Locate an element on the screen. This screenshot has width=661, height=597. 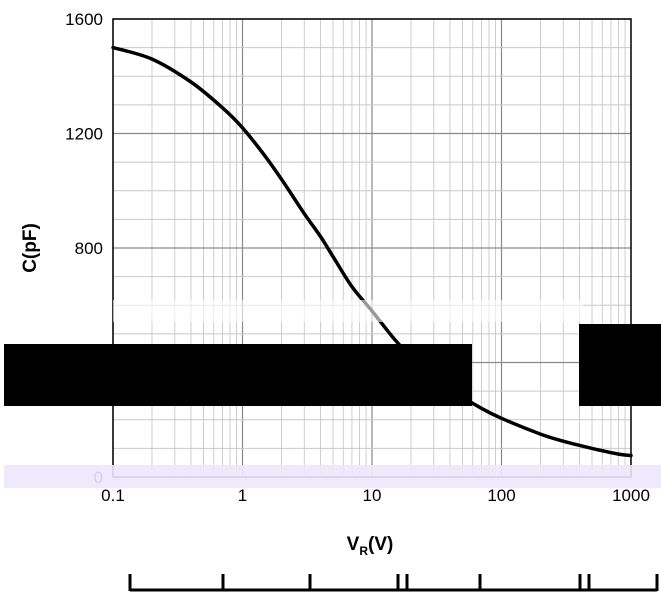
y-tick-label: 1600 is located at coordinates (84, 19).